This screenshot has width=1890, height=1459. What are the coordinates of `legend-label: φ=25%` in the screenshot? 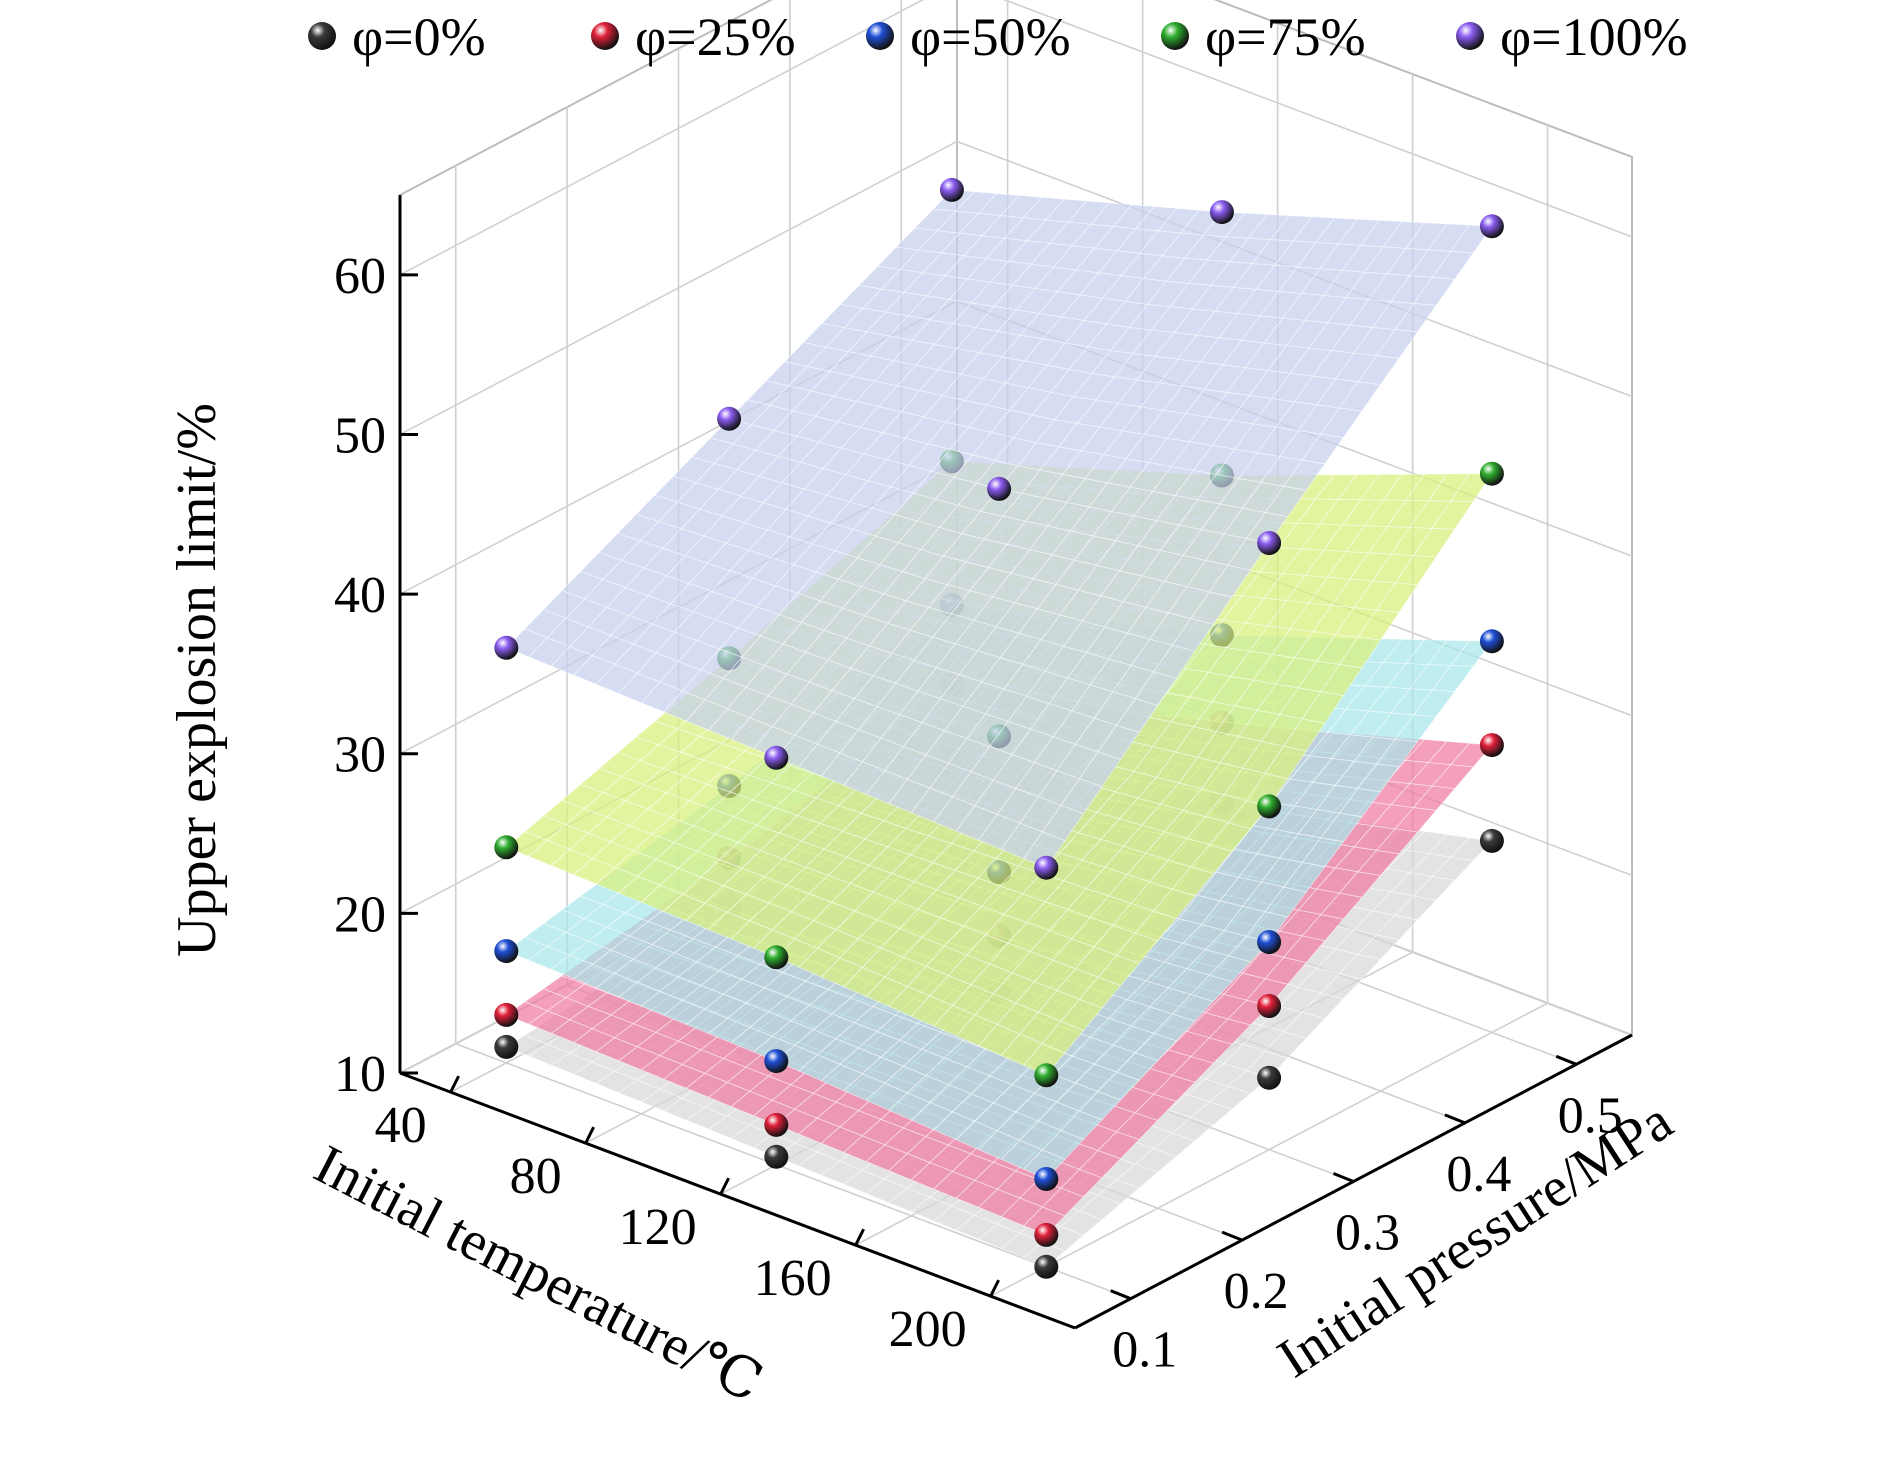 It's located at (715, 37).